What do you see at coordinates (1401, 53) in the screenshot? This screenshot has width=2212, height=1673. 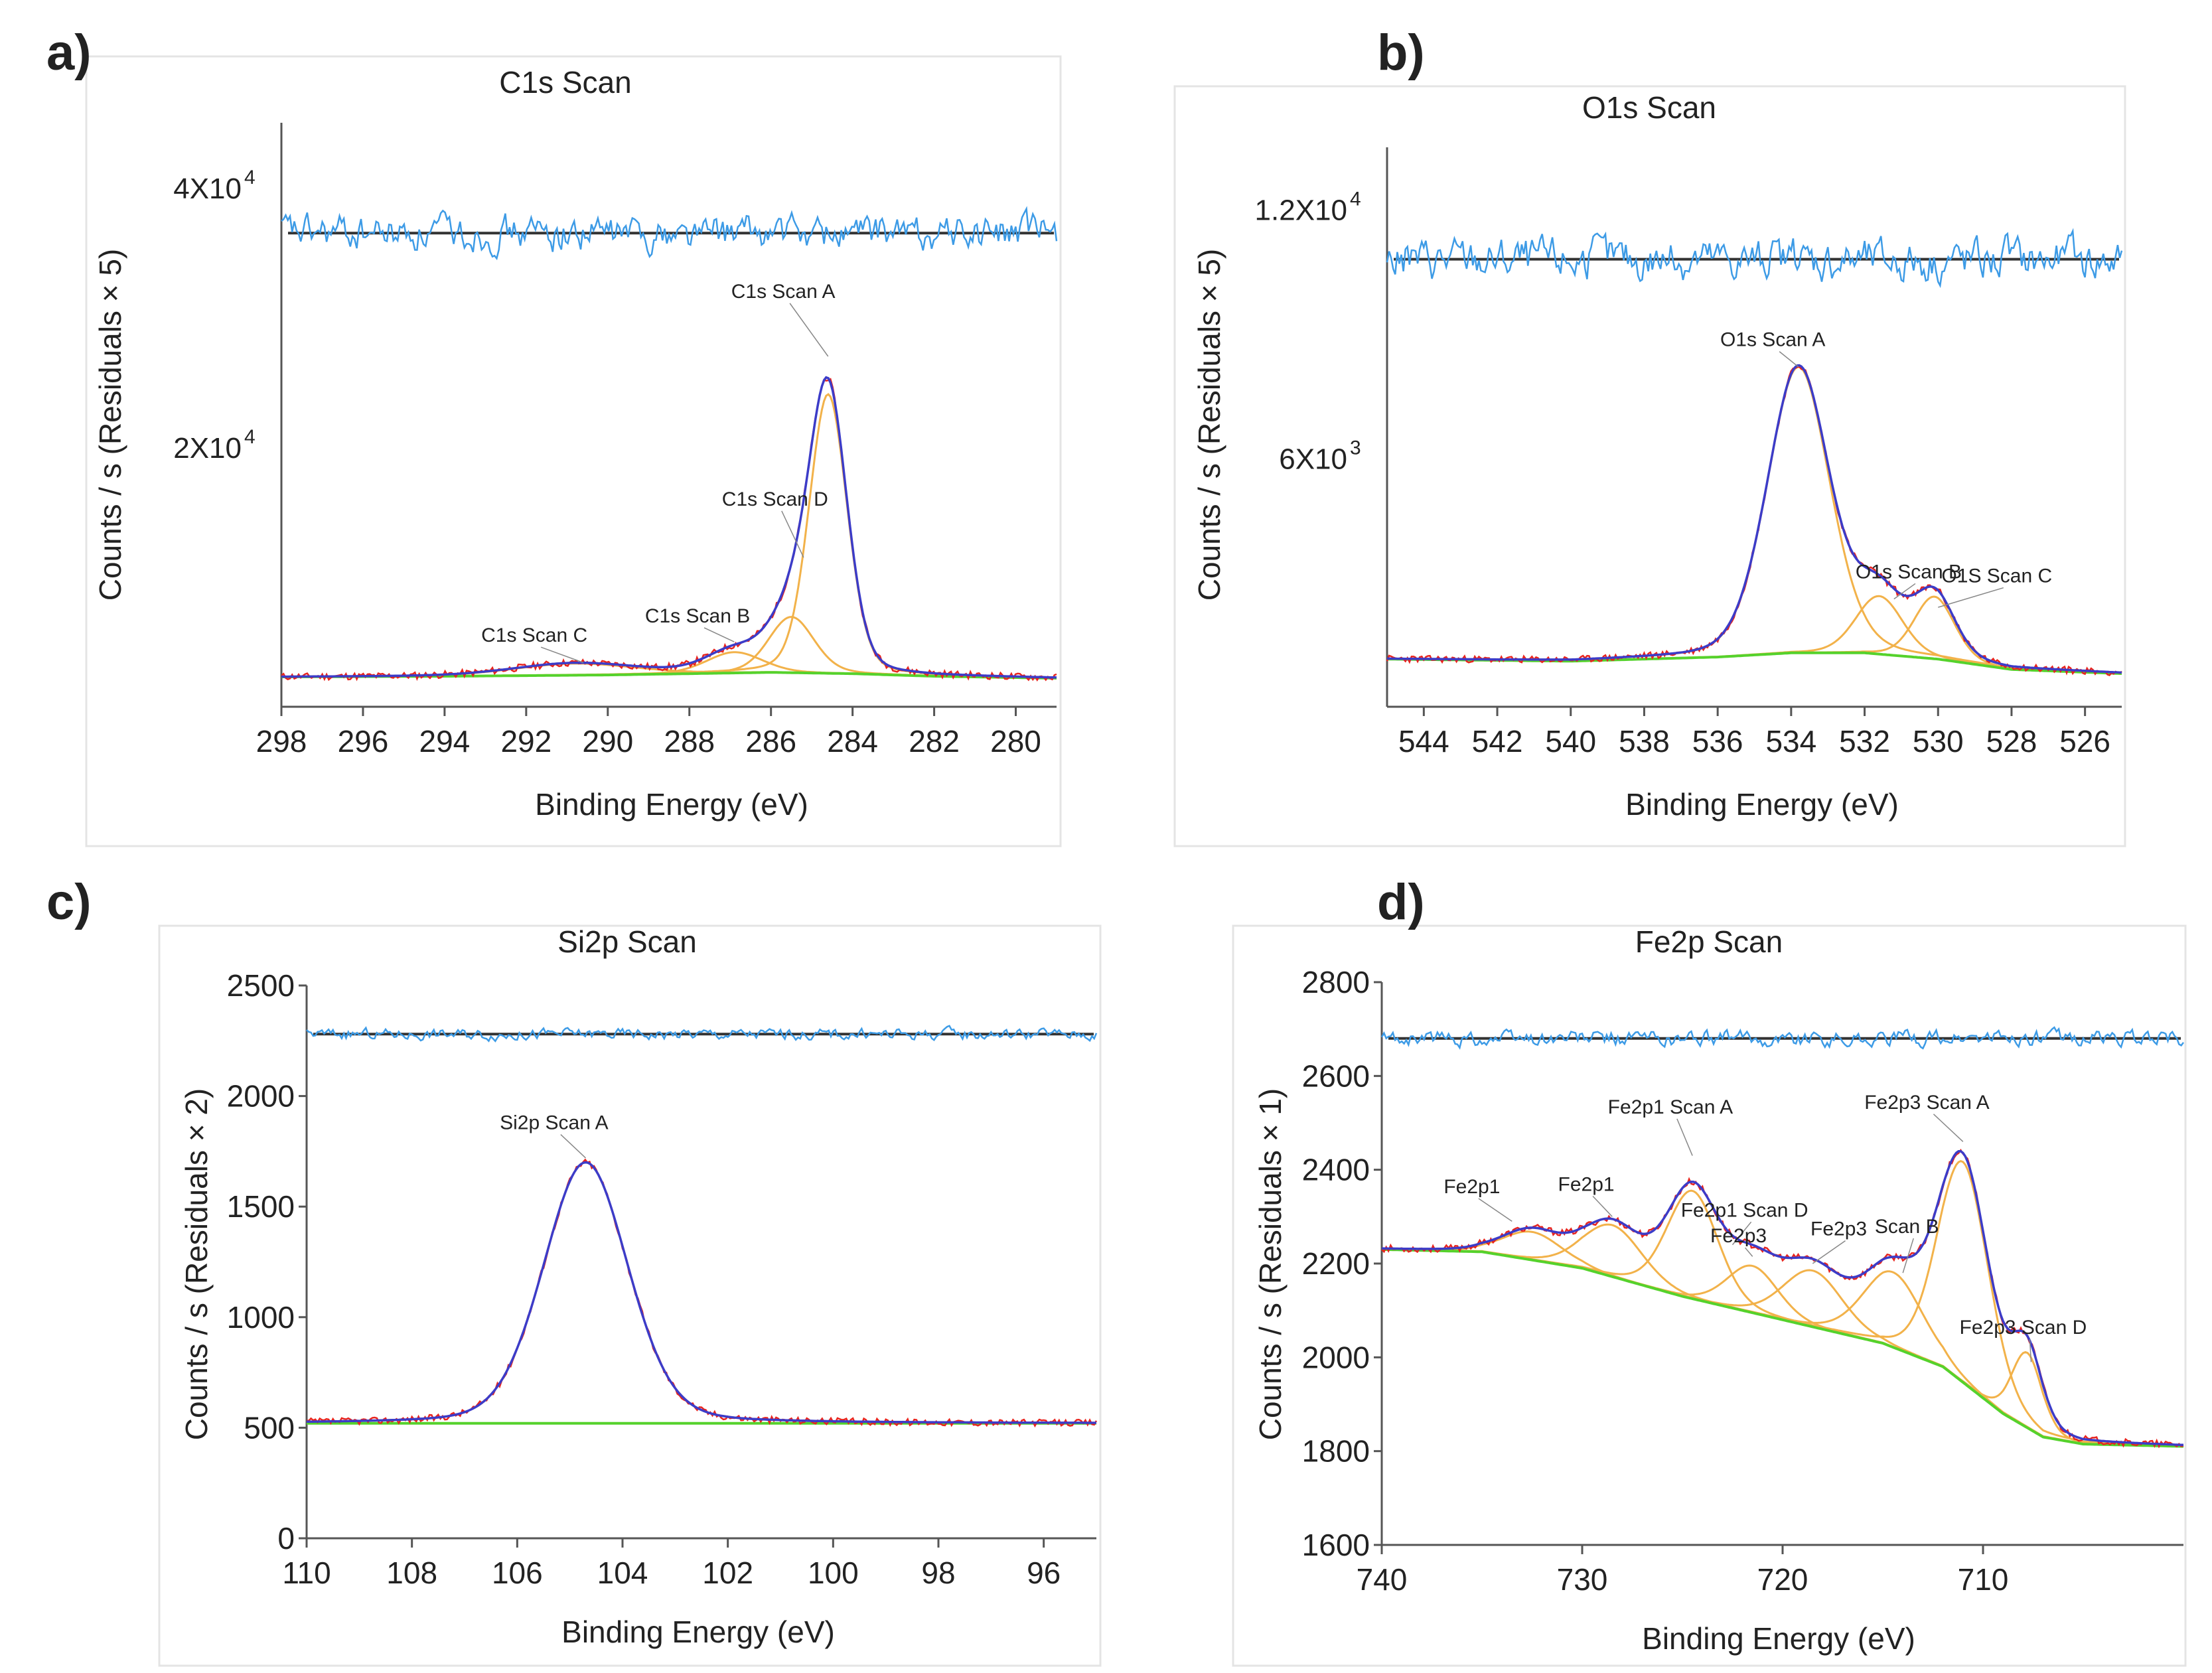 I see `panel-b-label: b)` at bounding box center [1401, 53].